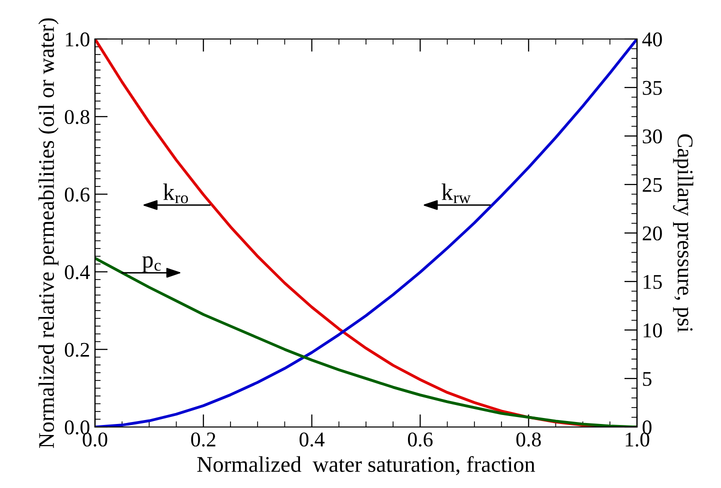  Describe the element at coordinates (647, 379) in the screenshot. I see `y2-tick-label: 5` at that location.